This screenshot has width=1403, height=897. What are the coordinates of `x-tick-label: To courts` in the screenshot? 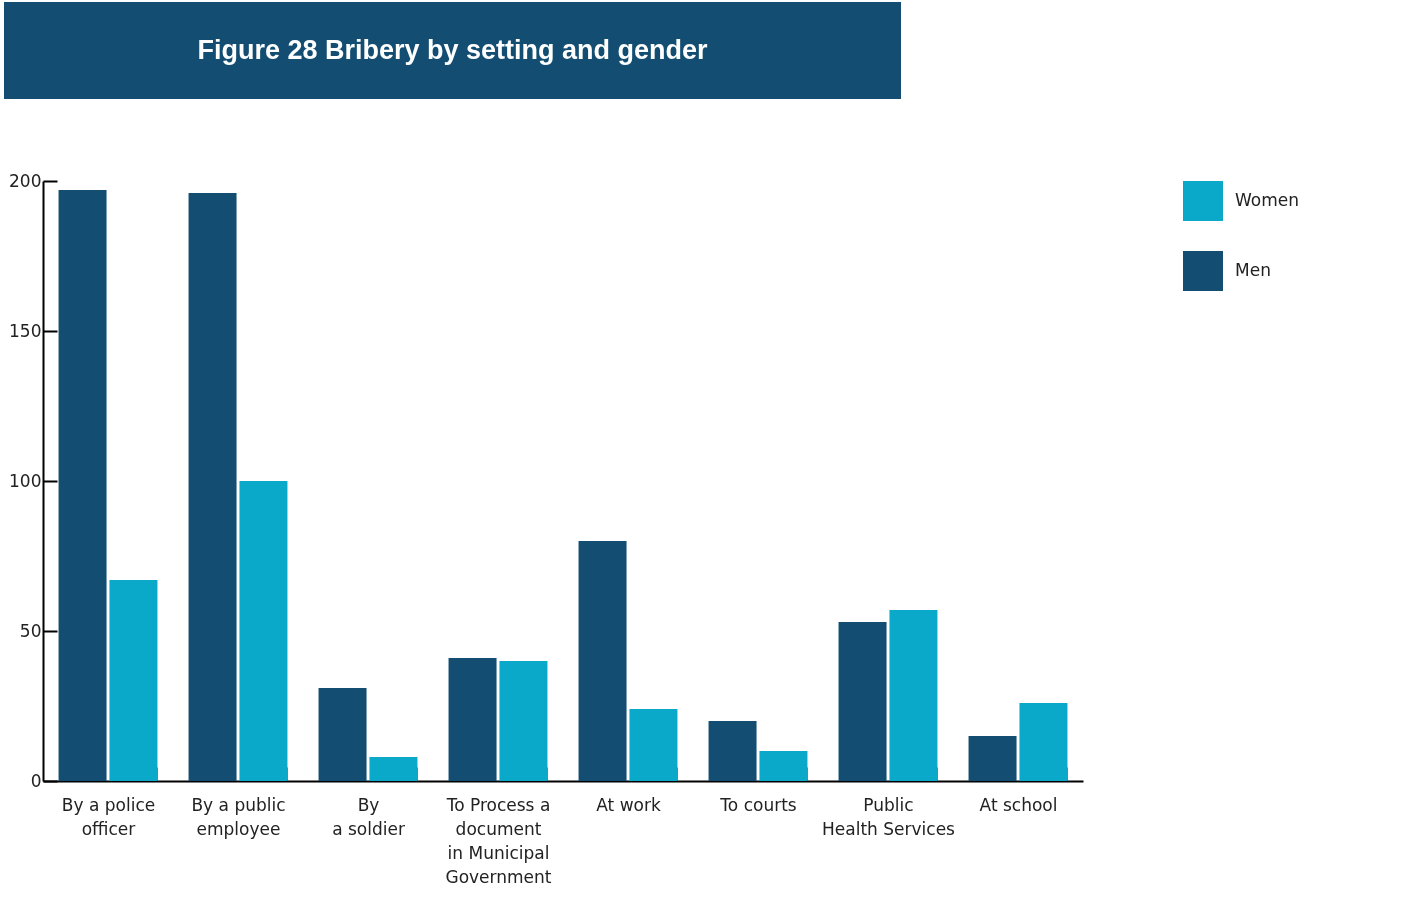 It's located at (758, 804).